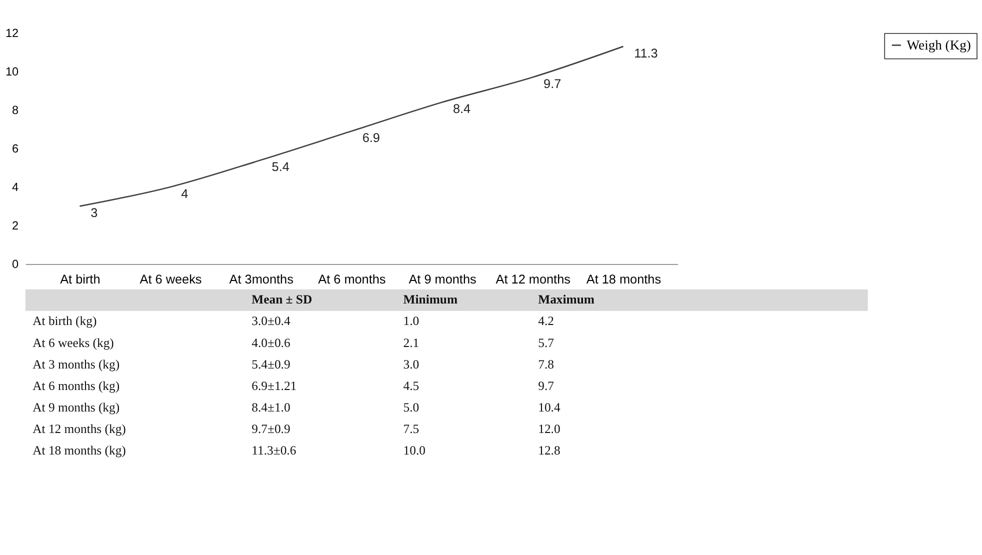 Image resolution: width=982 pixels, height=555 pixels. I want to click on text: 7.8, so click(546, 364).